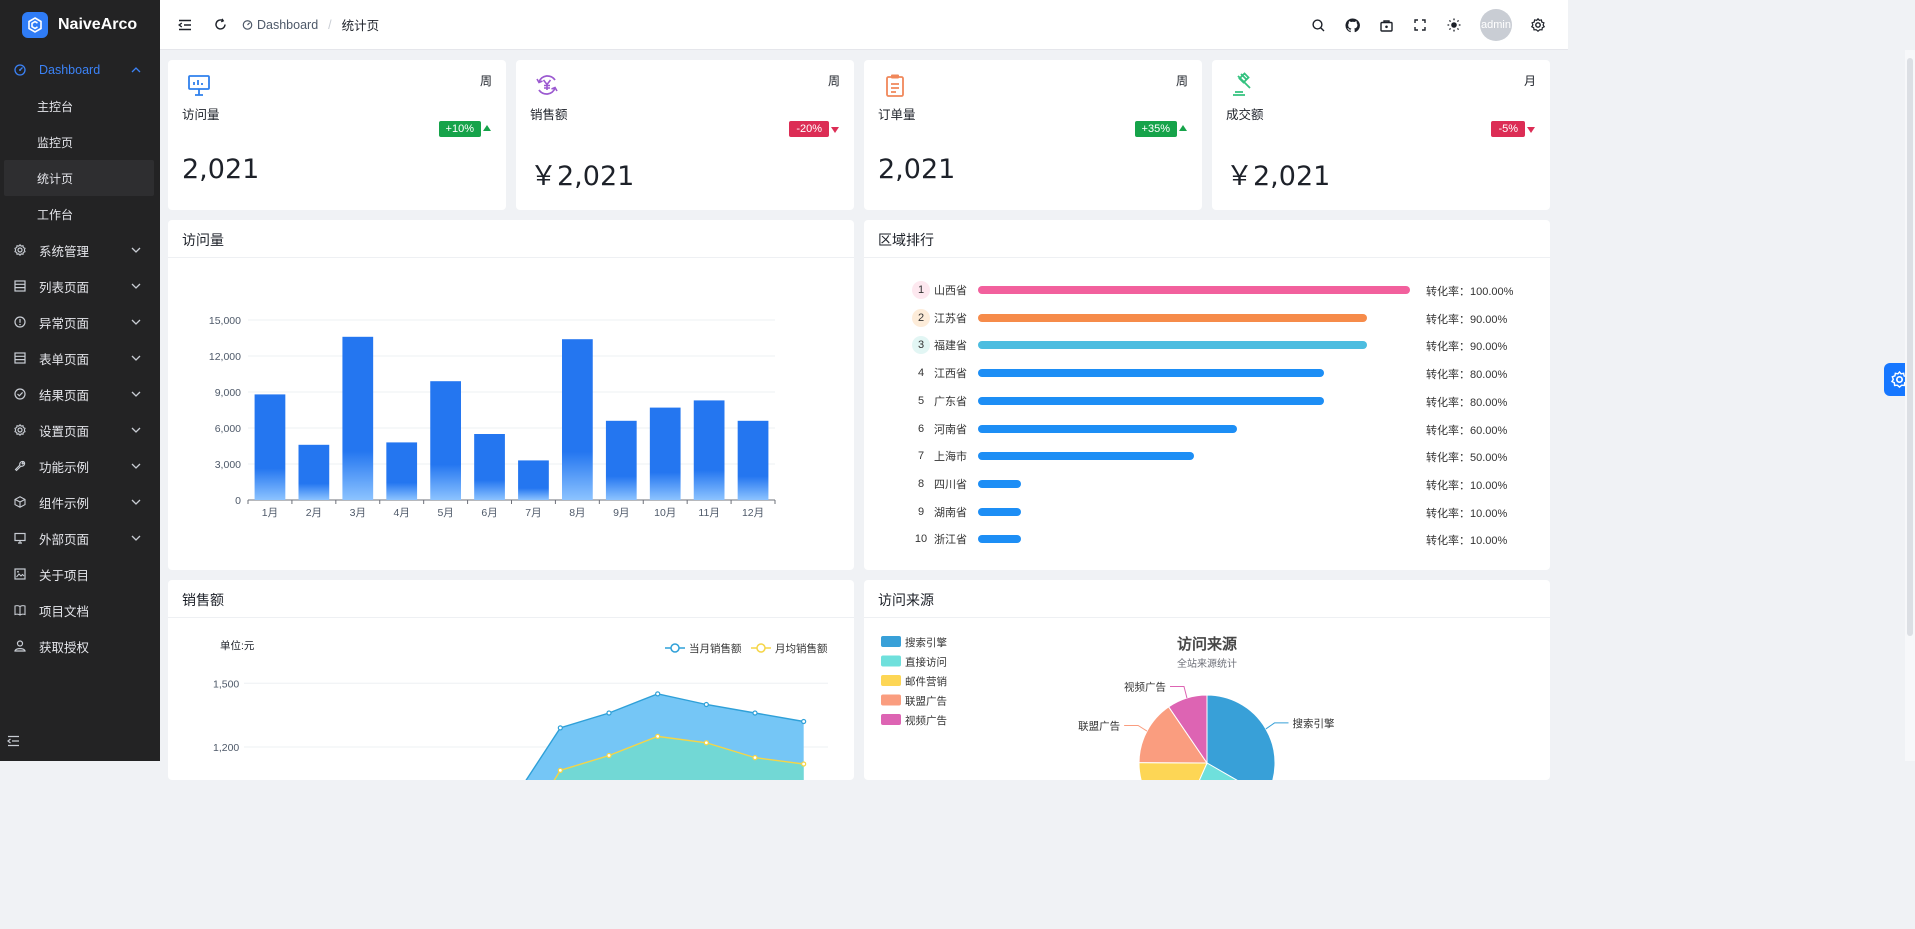  I want to click on stat-label: 销售额, so click(549, 115).